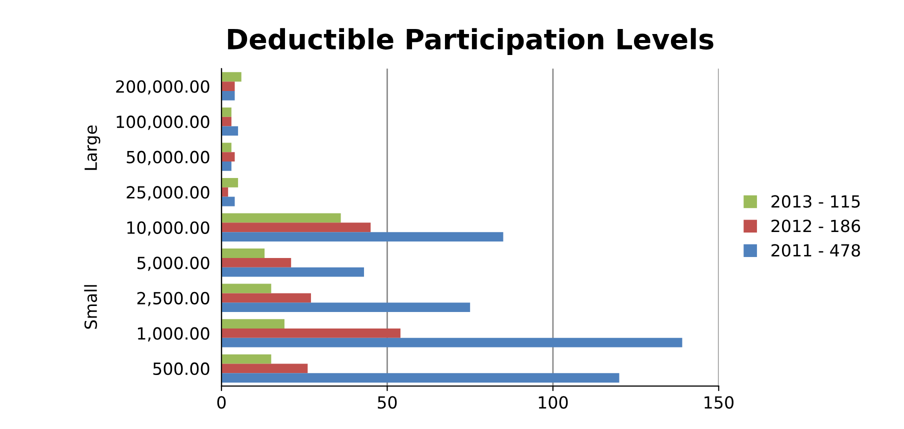 Image resolution: width=904 pixels, height=429 pixels. What do you see at coordinates (816, 226) in the screenshot?
I see `legend-label: 2012 - 186` at bounding box center [816, 226].